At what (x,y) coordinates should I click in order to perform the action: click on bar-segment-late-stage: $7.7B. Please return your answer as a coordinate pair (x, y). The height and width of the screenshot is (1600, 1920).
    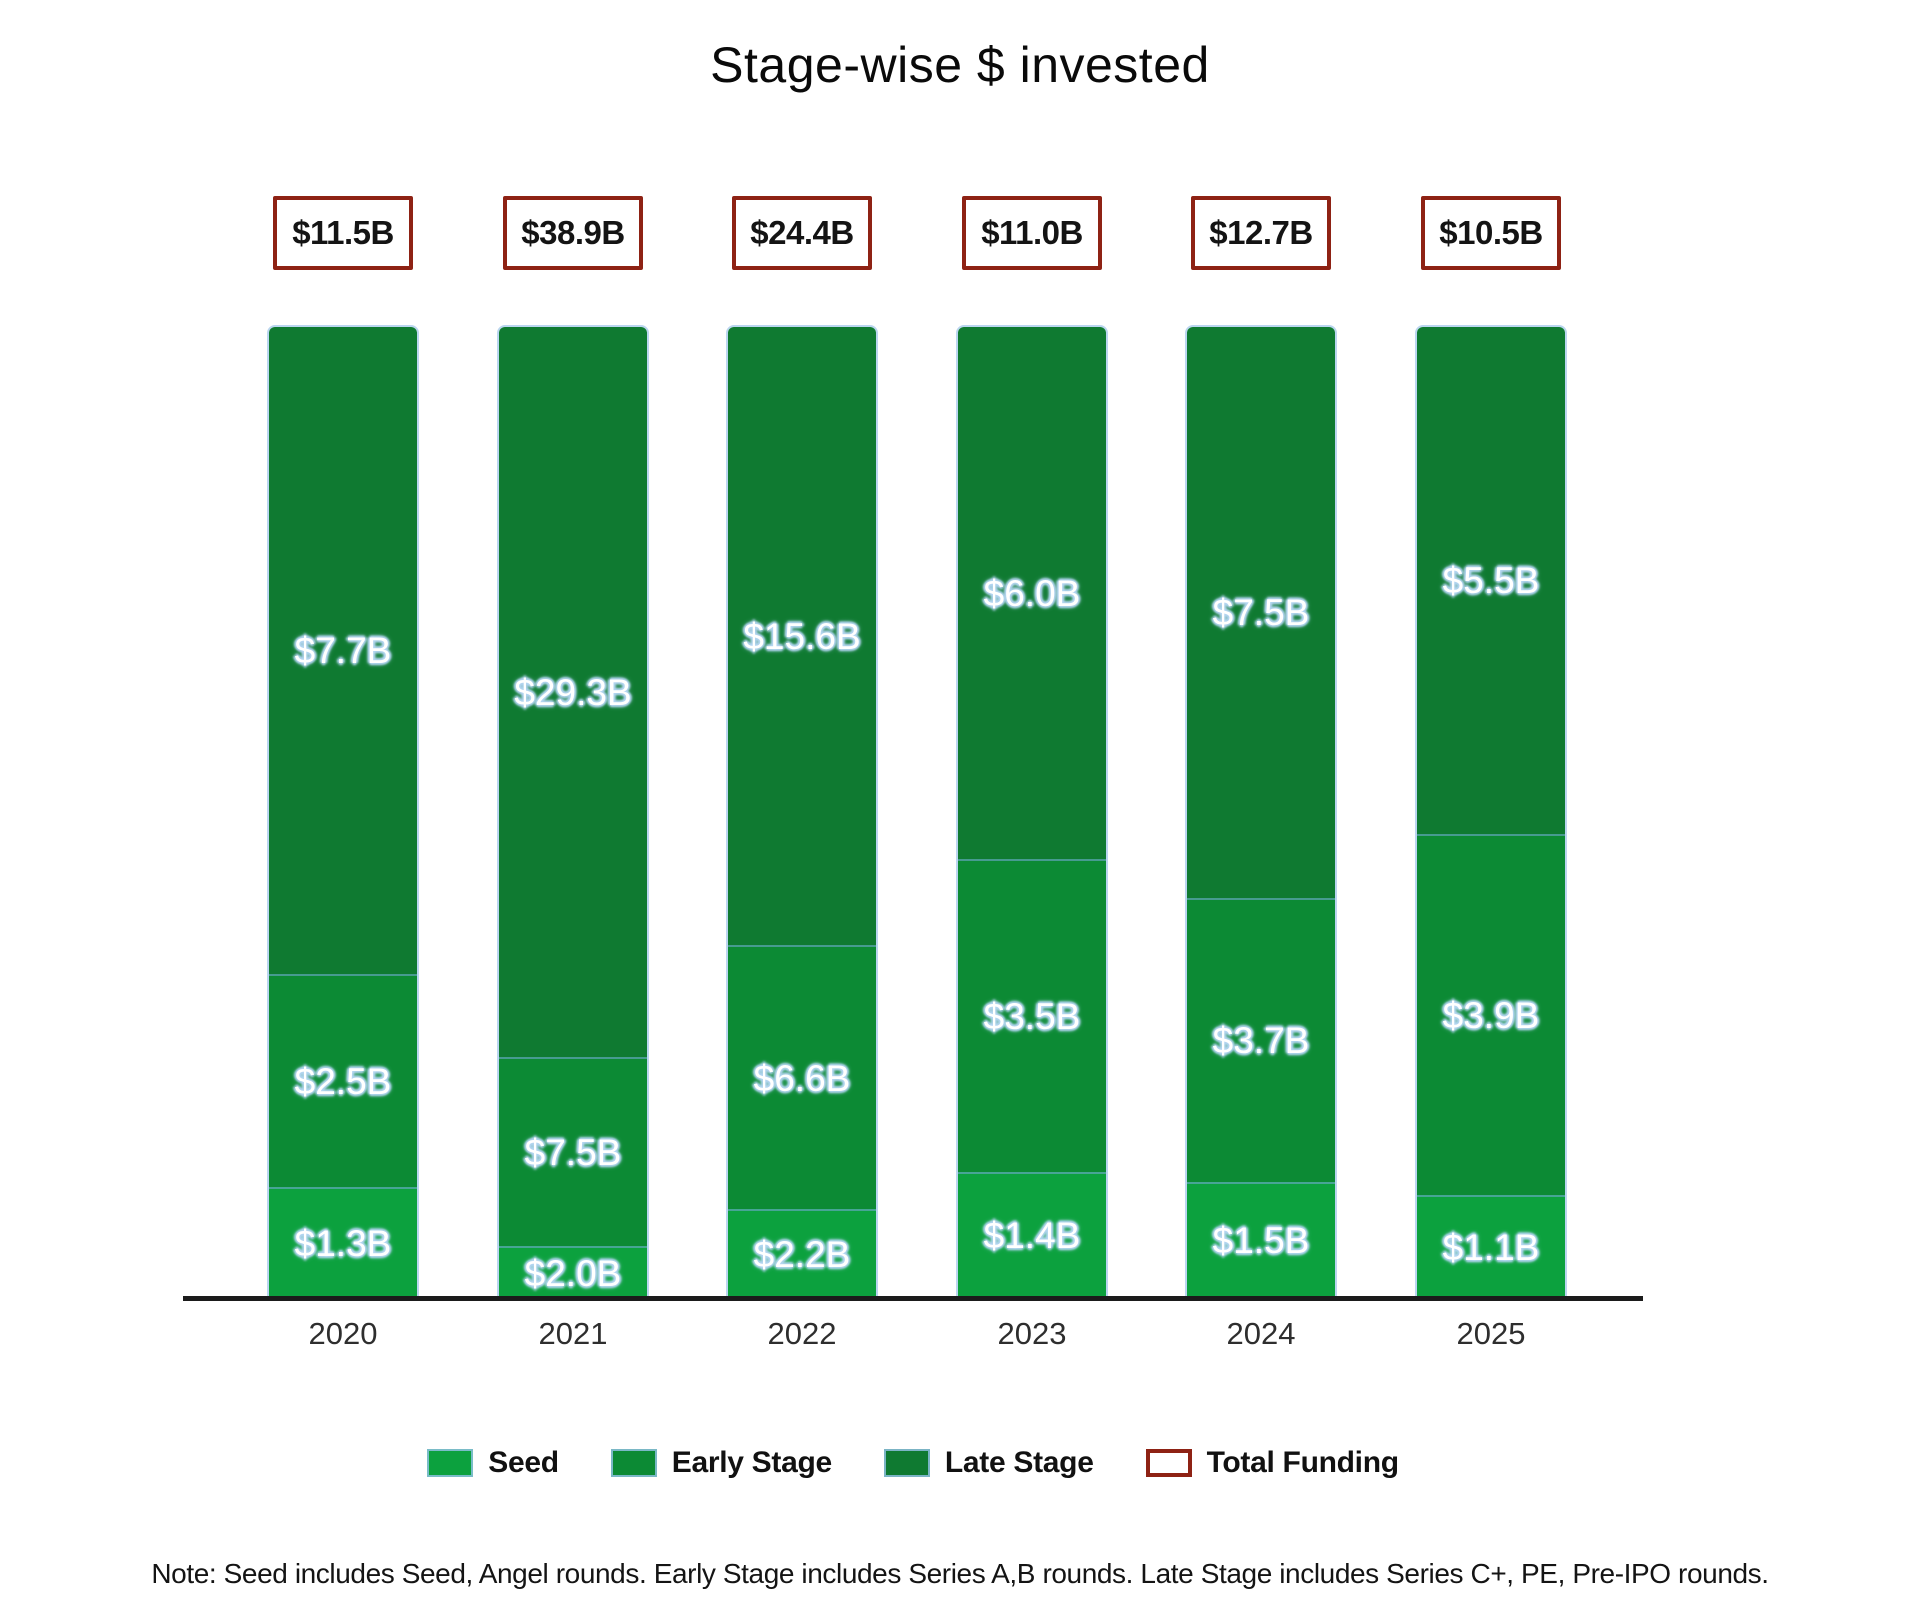
    Looking at the image, I should click on (343, 651).